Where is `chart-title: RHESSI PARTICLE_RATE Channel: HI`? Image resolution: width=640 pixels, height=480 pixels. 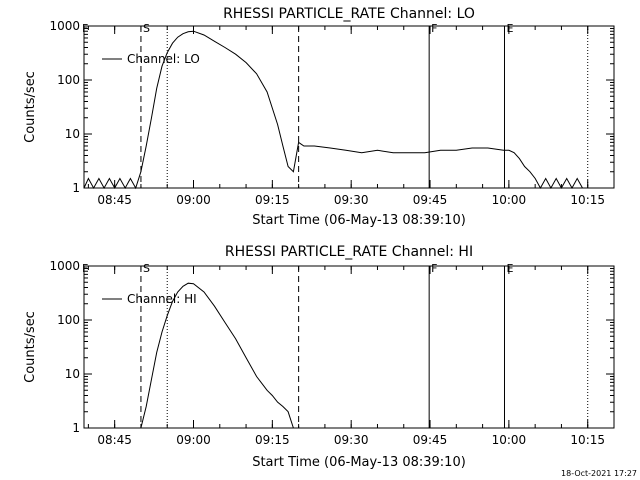 chart-title: RHESSI PARTICLE_RATE Channel: HI is located at coordinates (349, 252).